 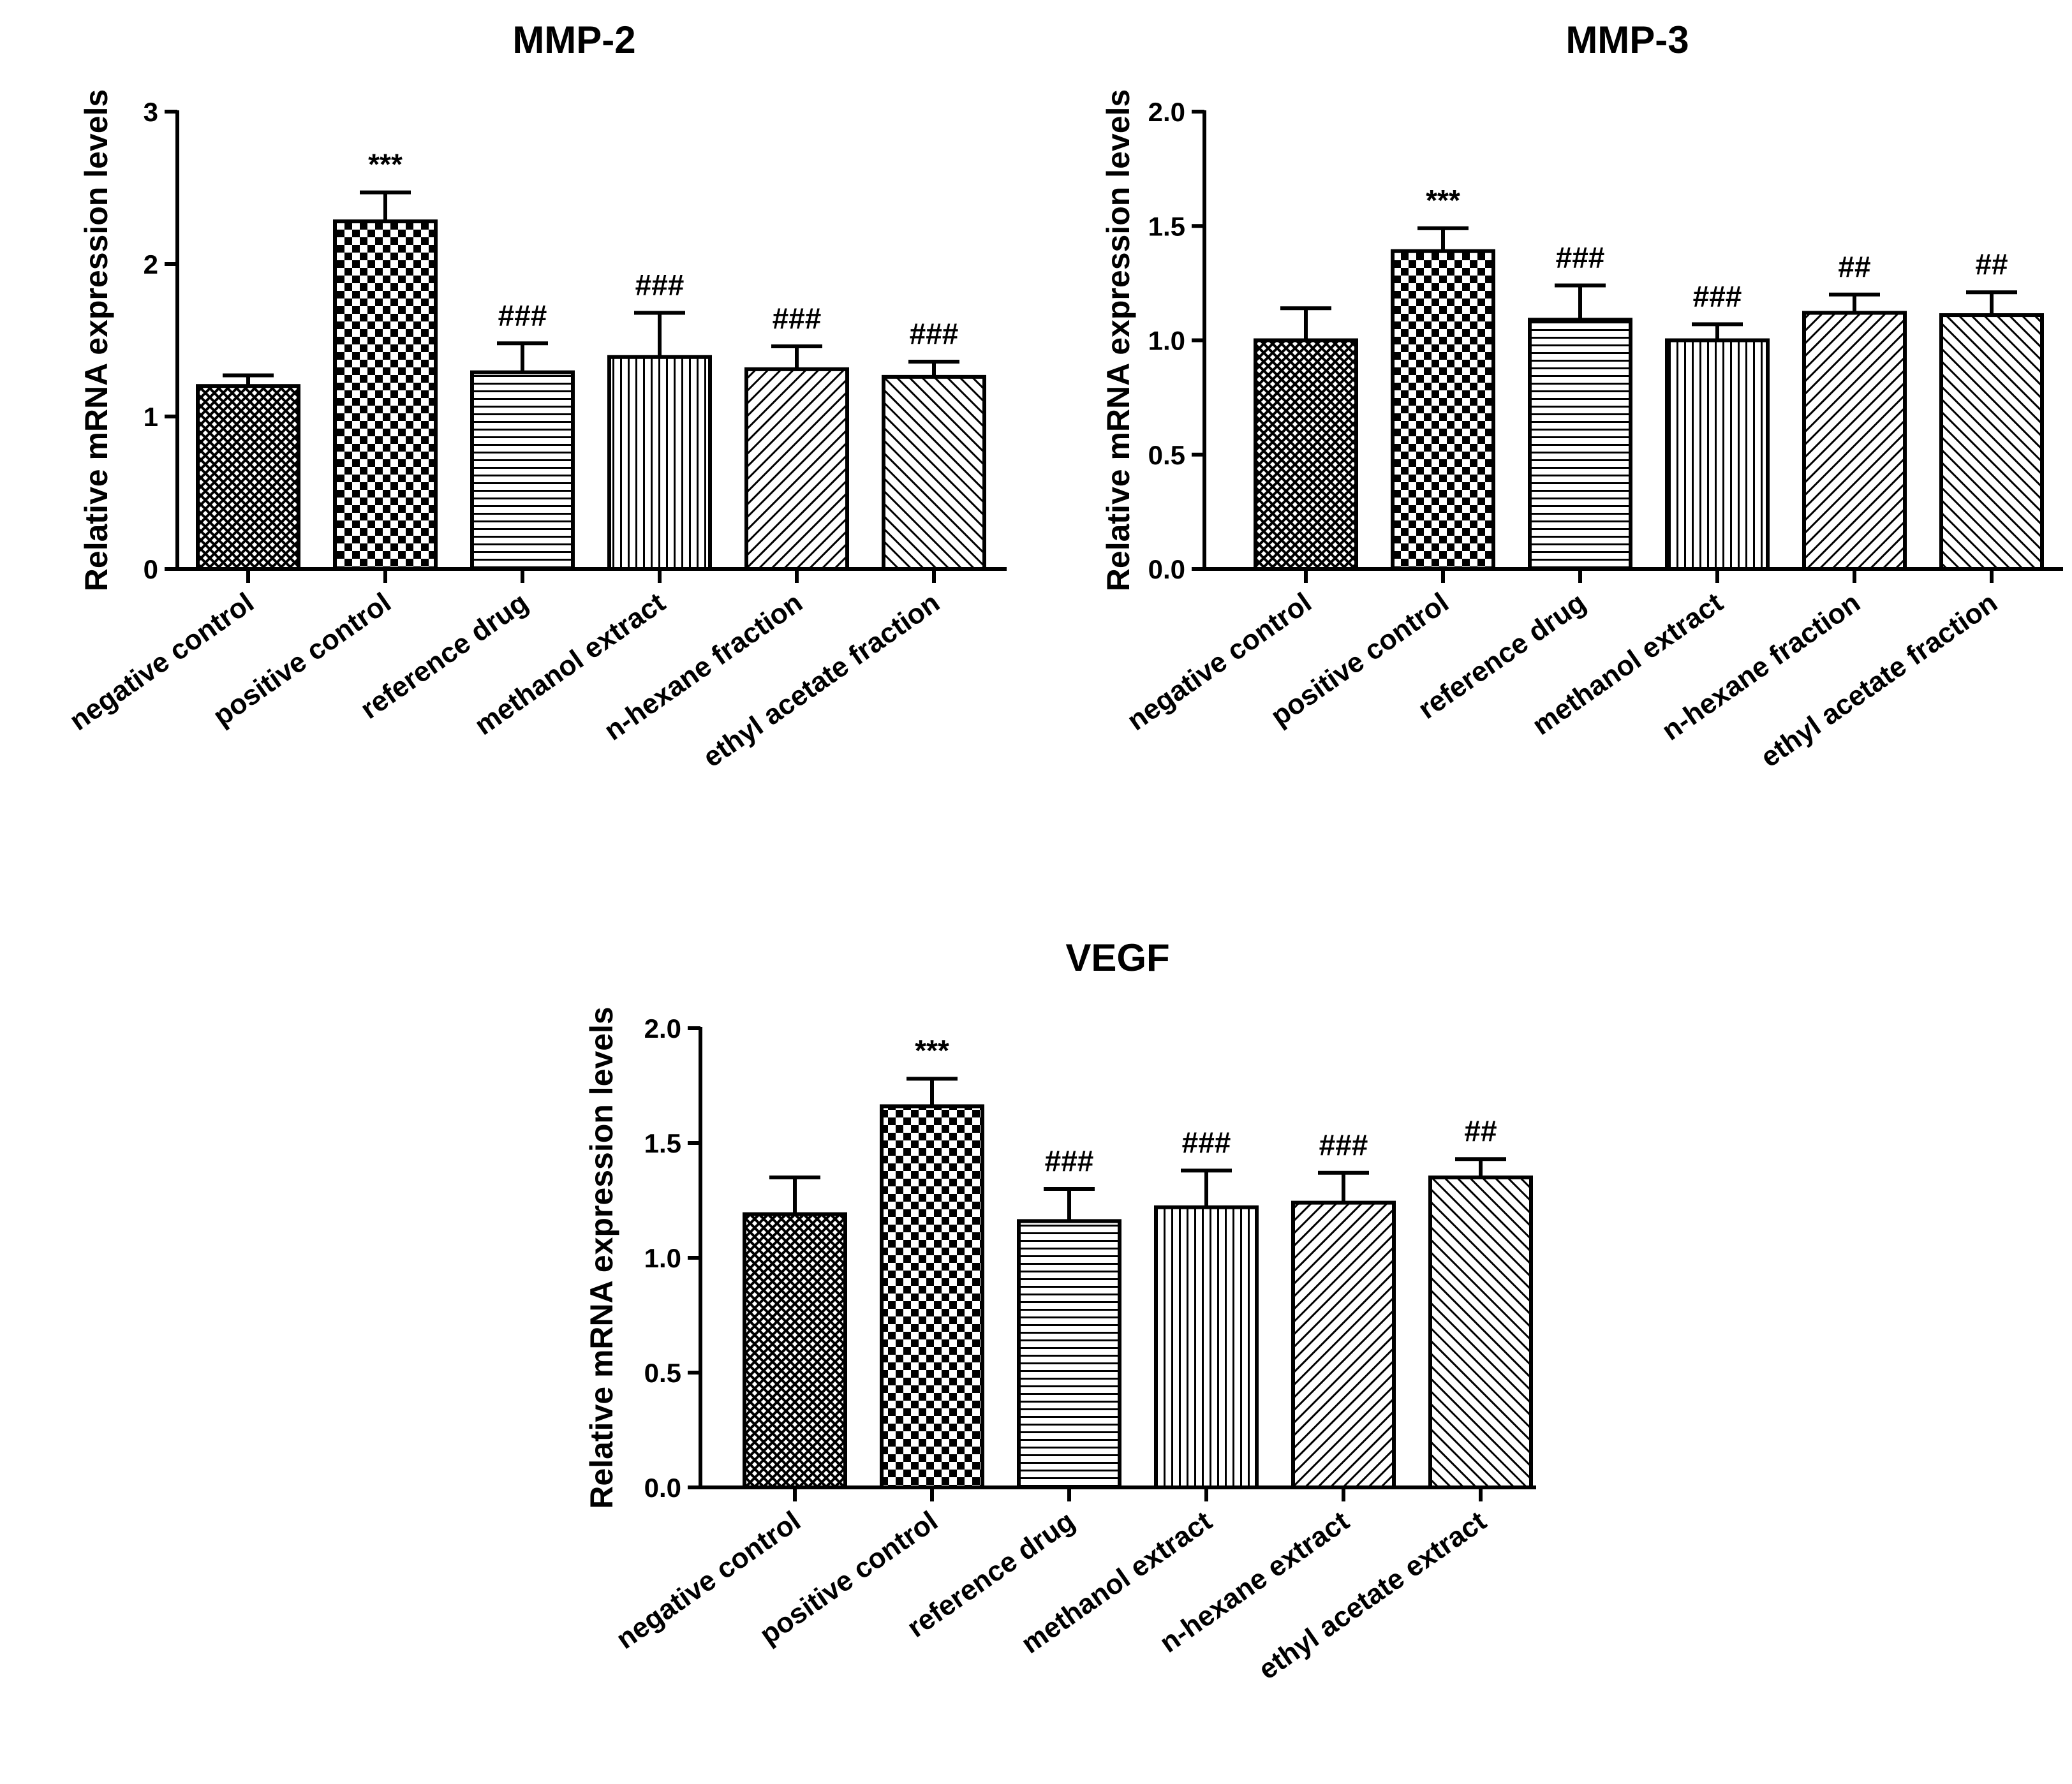 What do you see at coordinates (1627, 39) in the screenshot?
I see `chart-title: MMP-3` at bounding box center [1627, 39].